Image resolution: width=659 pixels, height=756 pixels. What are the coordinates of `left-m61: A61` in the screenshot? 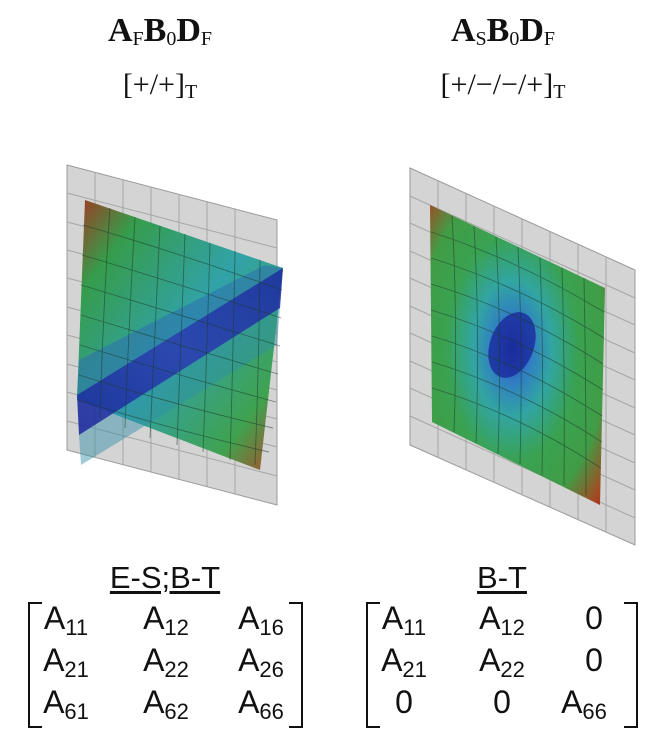 It's located at (66, 704).